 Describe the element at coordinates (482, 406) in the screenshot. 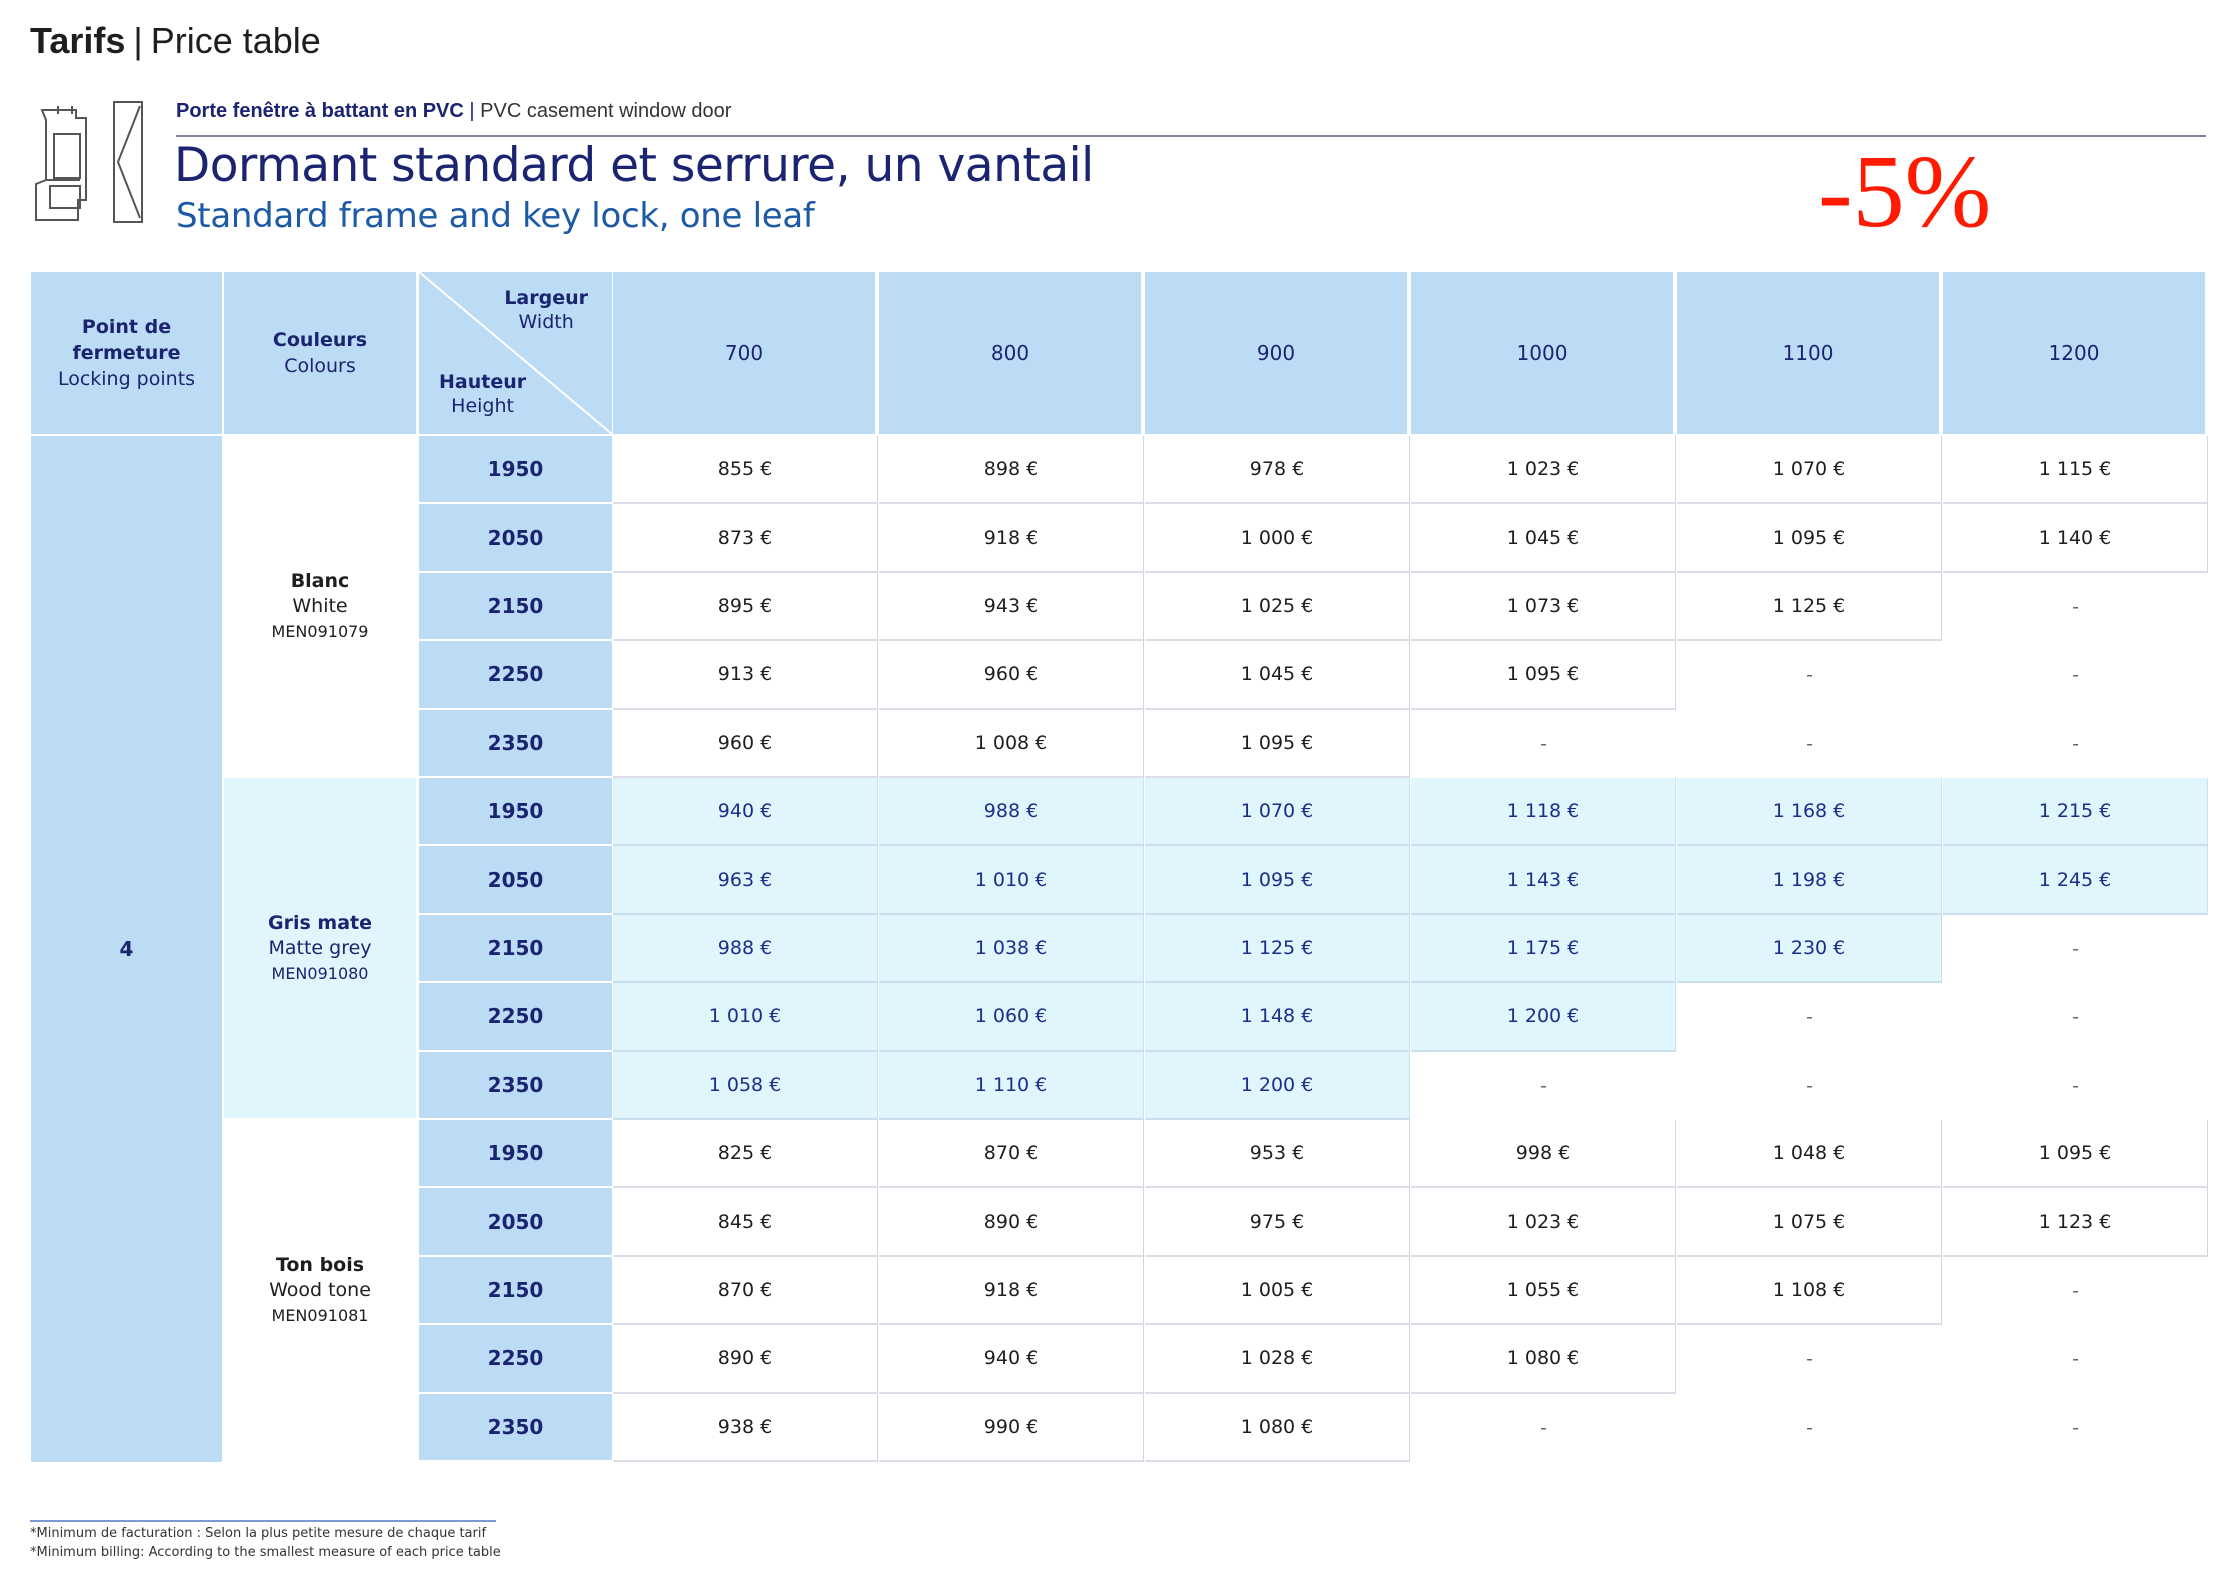

I see `header-height-en: Height` at that location.